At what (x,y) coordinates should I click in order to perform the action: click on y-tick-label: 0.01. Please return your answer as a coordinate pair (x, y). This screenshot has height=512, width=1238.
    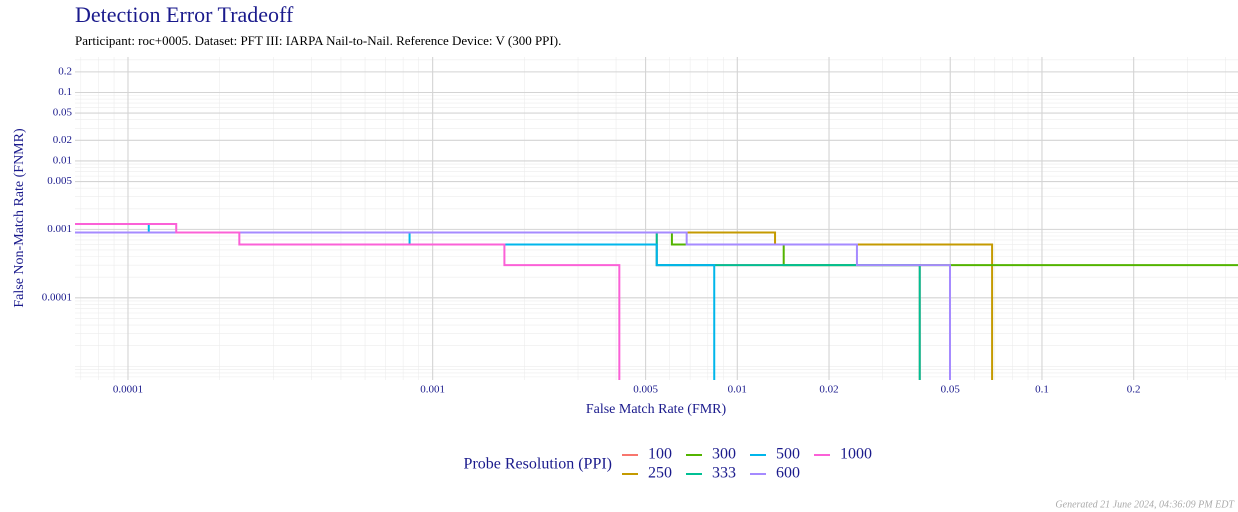
    Looking at the image, I should click on (62, 160).